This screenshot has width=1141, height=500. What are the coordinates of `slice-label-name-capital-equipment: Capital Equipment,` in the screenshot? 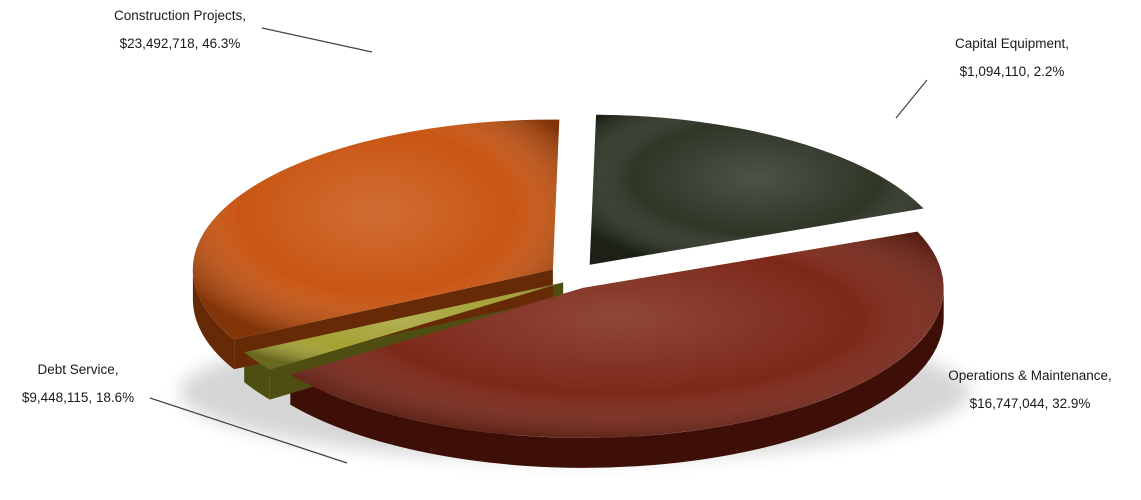 It's located at (1012, 43).